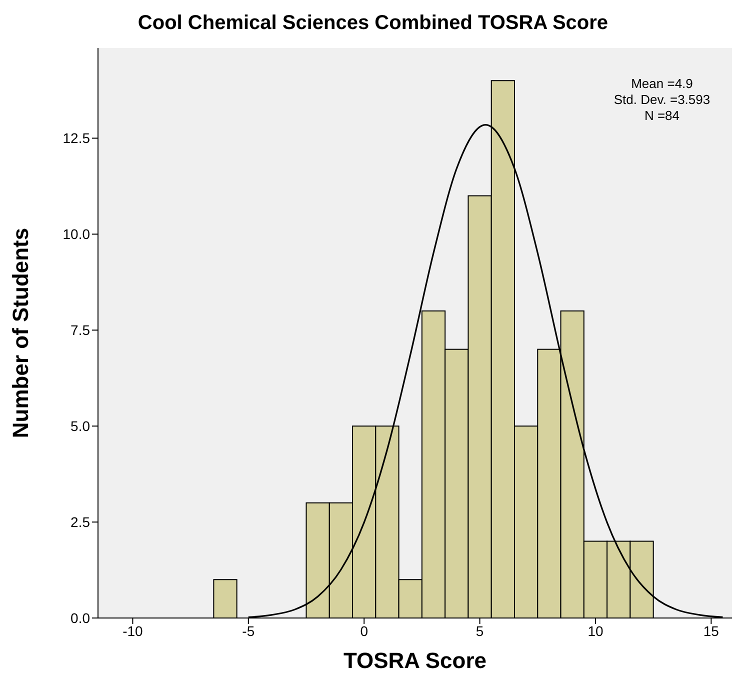 The height and width of the screenshot is (683, 738). Describe the element at coordinates (76, 138) in the screenshot. I see `y-tick-label: 12.5` at that location.